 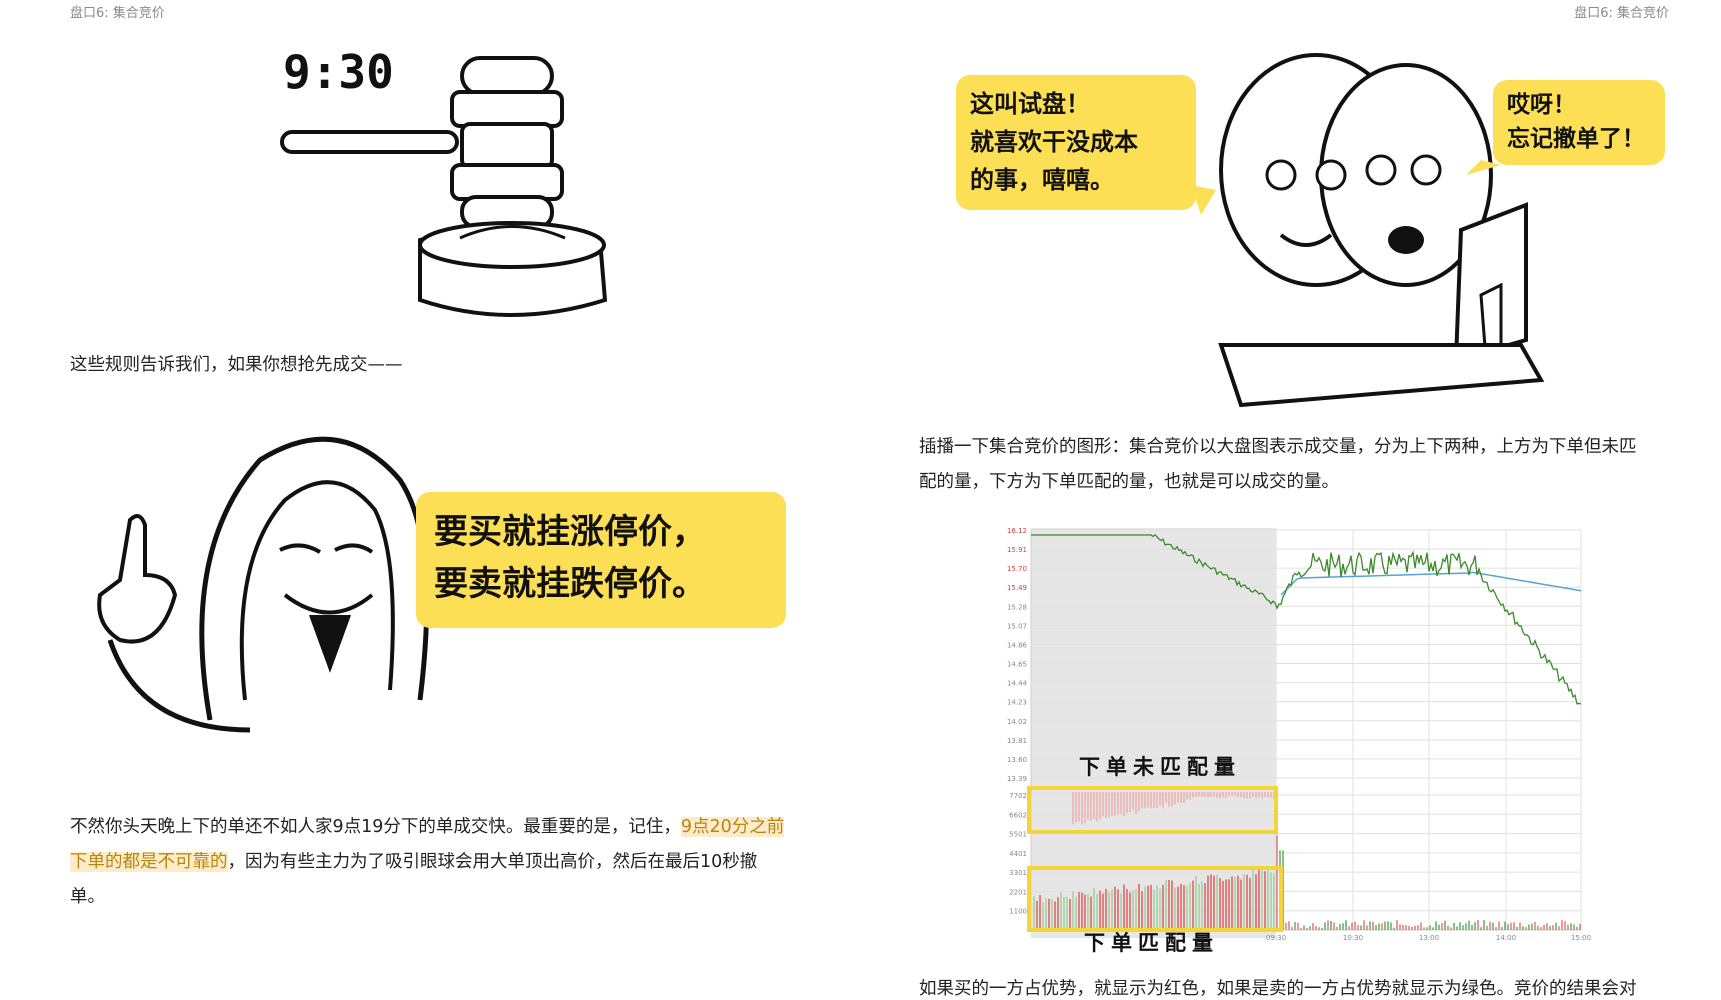 What do you see at coordinates (1054, 142) in the screenshot?
I see `bubble-test-line2: 就喜欢干没成本` at bounding box center [1054, 142].